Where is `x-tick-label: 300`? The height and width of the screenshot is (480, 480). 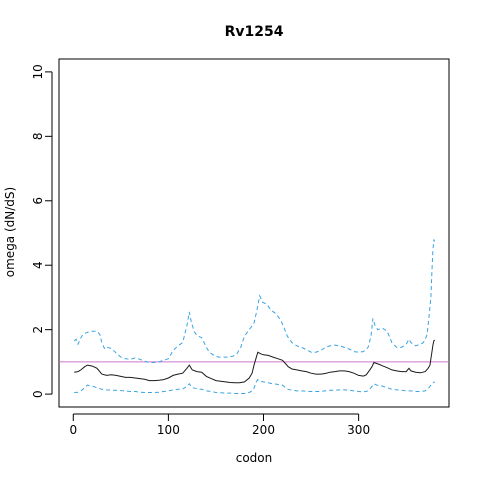
x-tick-label: 300 is located at coordinates (358, 430).